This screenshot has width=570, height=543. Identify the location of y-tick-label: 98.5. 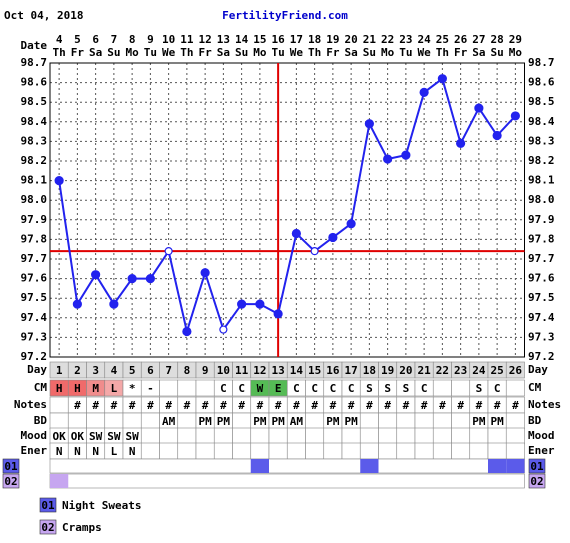
(541, 101).